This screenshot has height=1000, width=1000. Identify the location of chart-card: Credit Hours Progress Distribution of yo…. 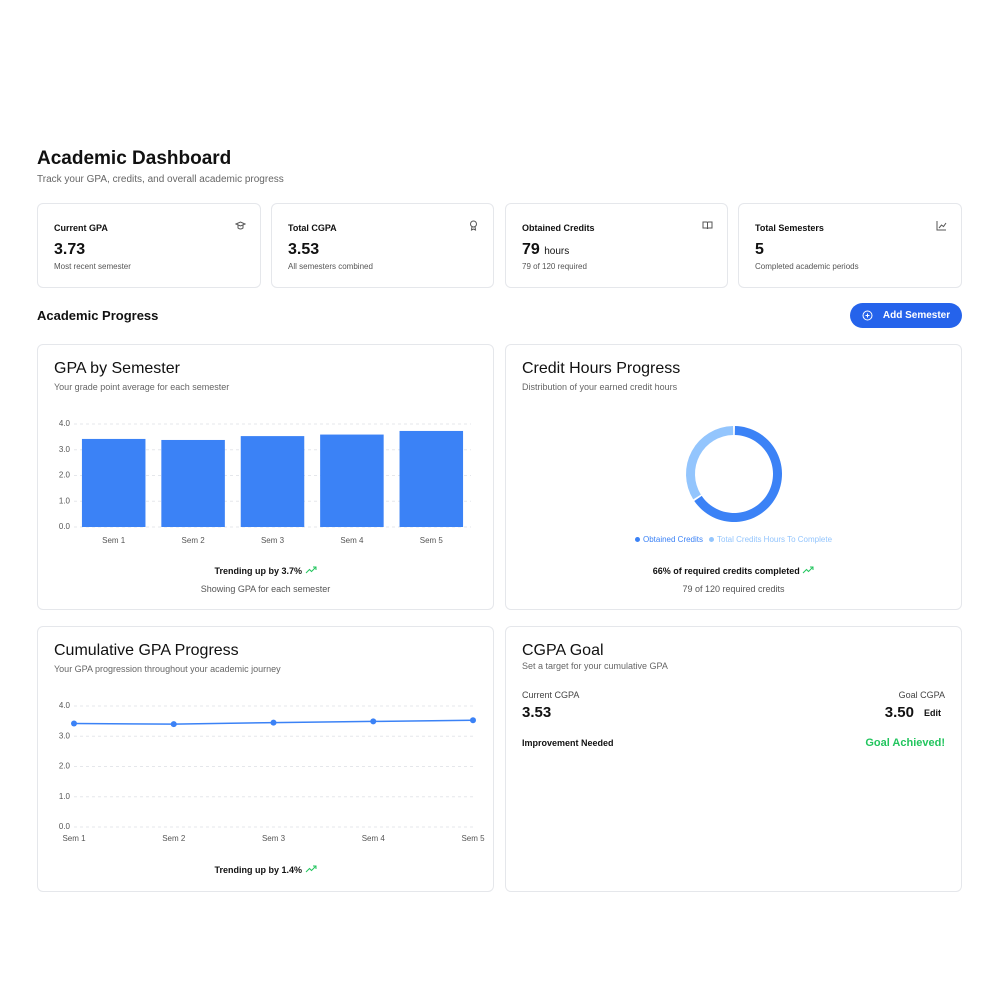
(733, 477).